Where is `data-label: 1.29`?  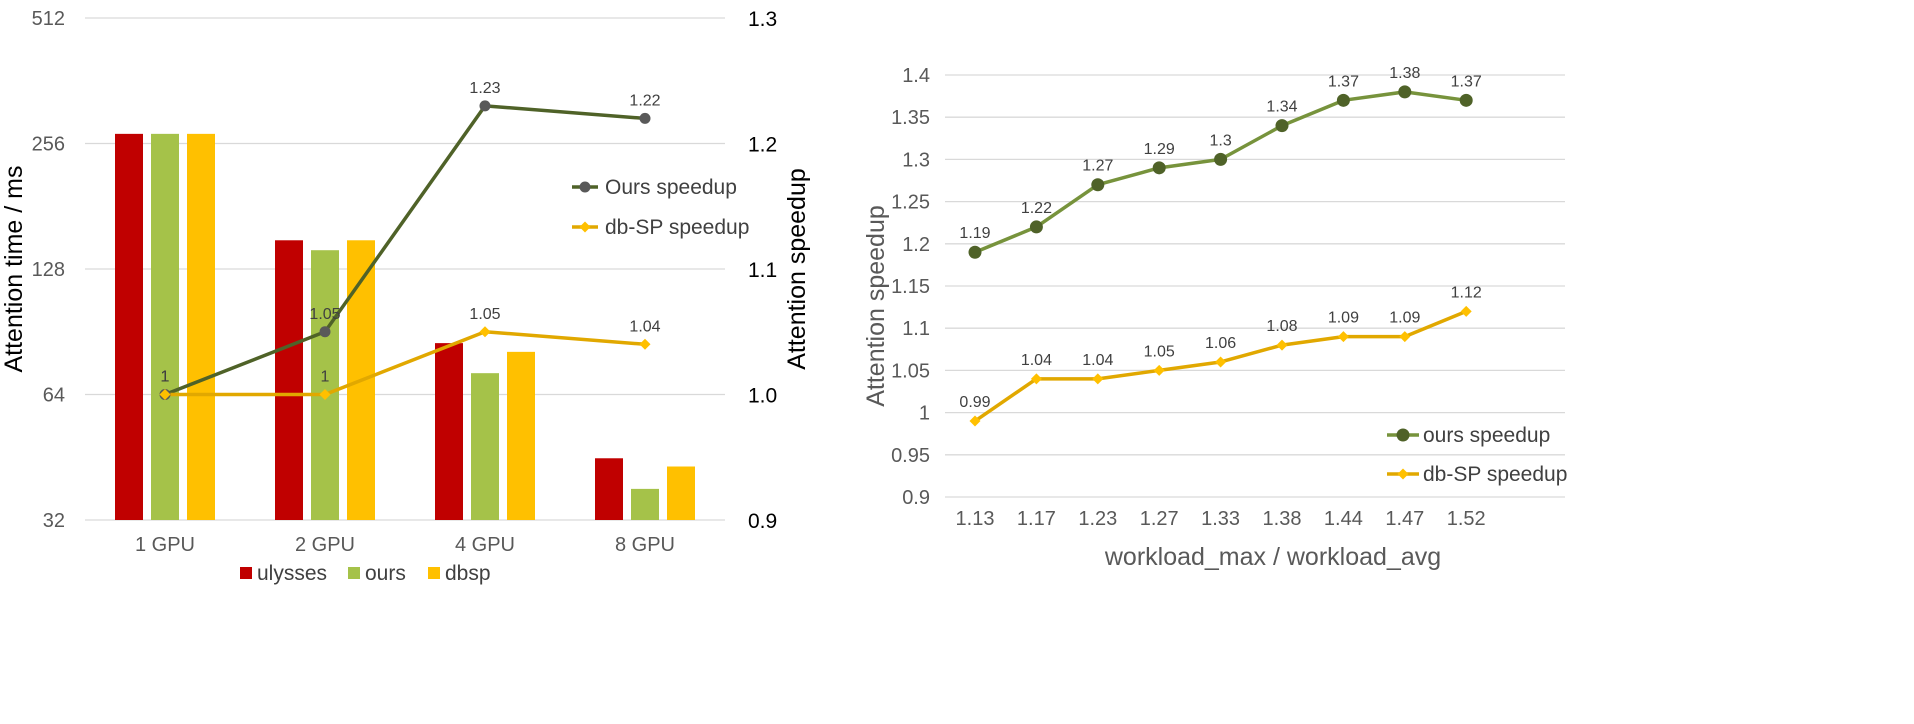 data-label: 1.29 is located at coordinates (1159, 149).